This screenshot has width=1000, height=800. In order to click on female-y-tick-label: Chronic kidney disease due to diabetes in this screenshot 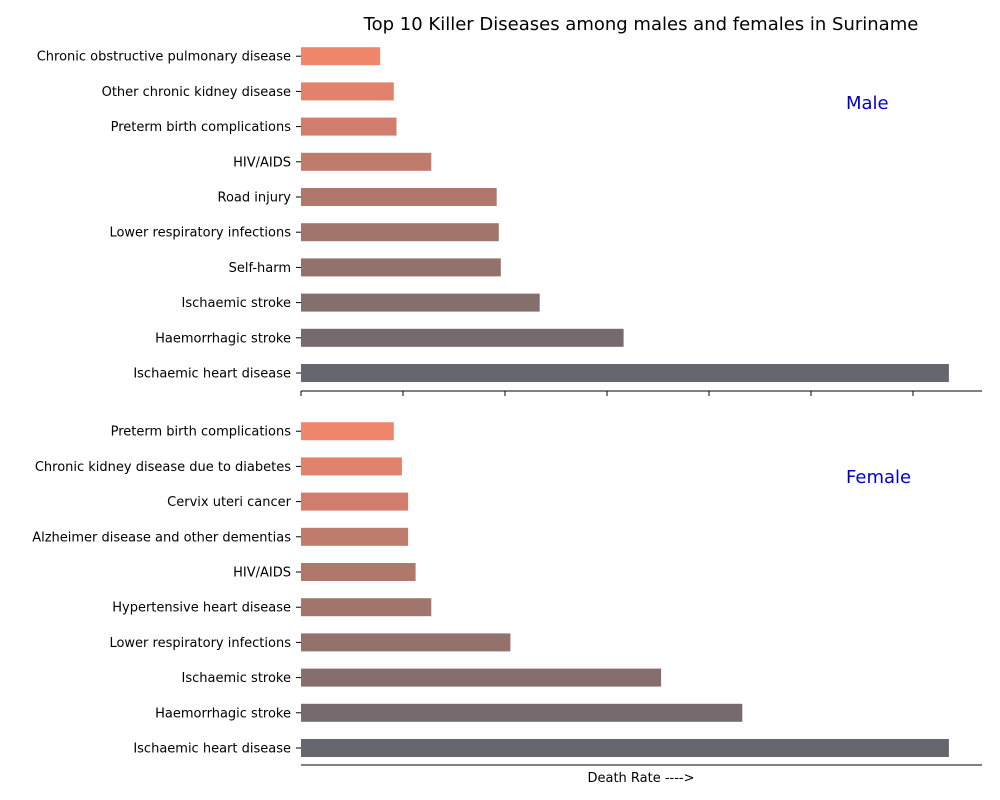, I will do `click(163, 467)`.